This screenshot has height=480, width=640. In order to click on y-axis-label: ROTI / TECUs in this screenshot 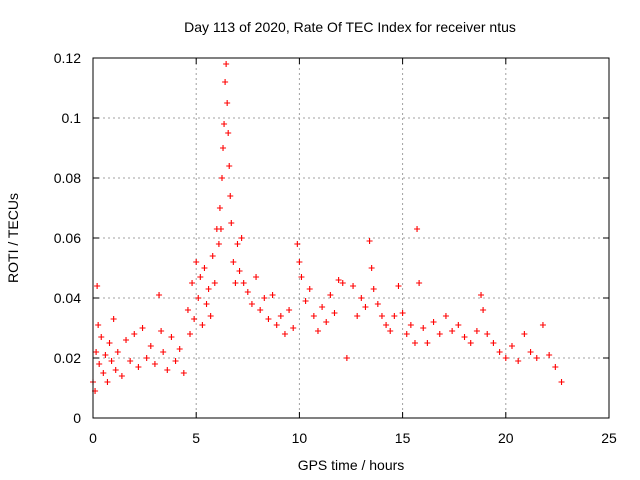, I will do `click(13, 238)`.